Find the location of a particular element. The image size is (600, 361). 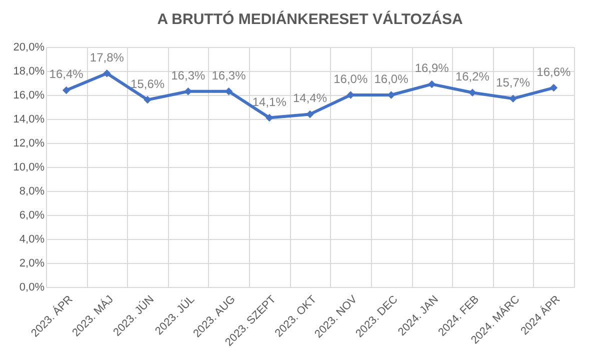

data-label: 15,6% is located at coordinates (147, 83).